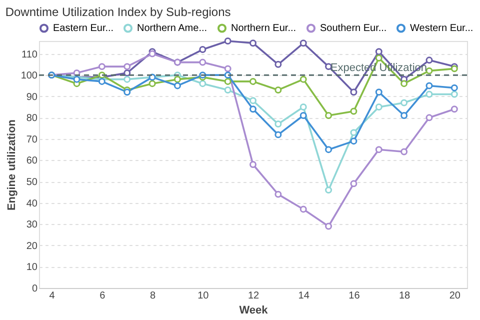 This screenshot has height=320, width=480. Describe the element at coordinates (254, 310) in the screenshot. I see `x-axis-title: Week` at that location.